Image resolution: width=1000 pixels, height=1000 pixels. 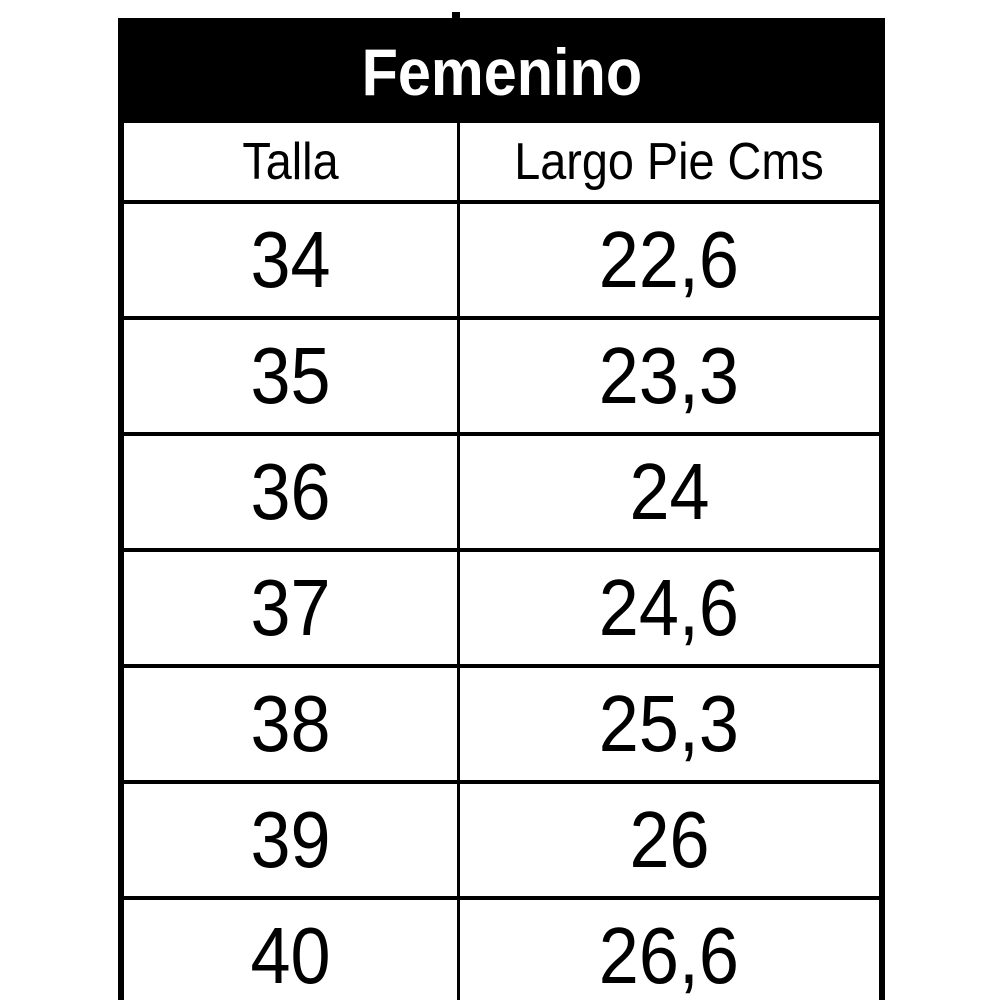 I want to click on size-value: 38, so click(x=290, y=723).